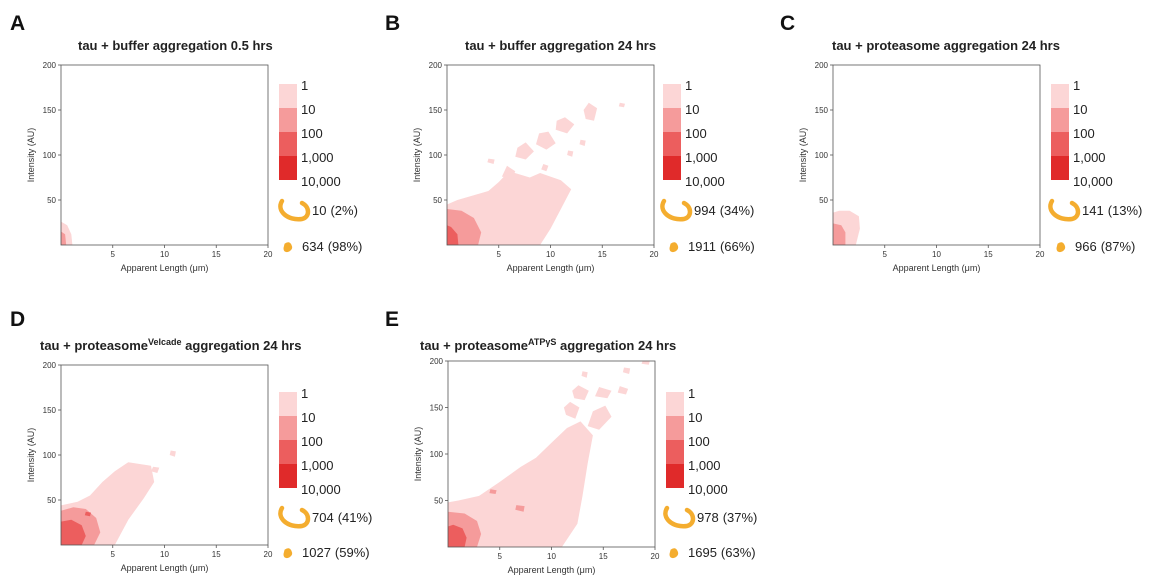 This screenshot has height=585, width=1153. What do you see at coordinates (1086, 246) in the screenshot?
I see `short-fibril-number: 966` at bounding box center [1086, 246].